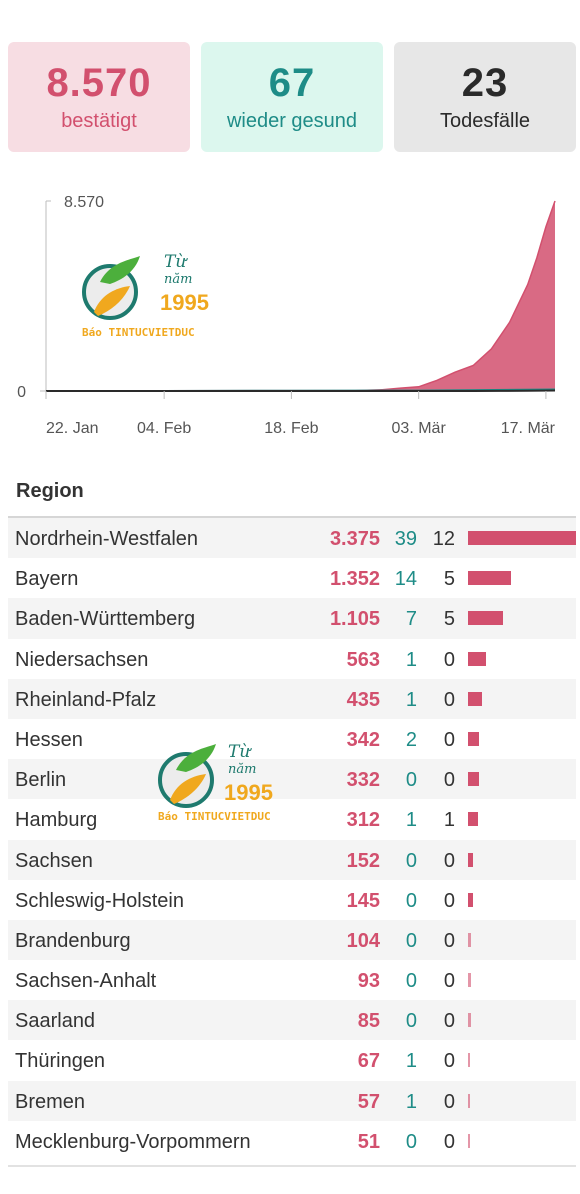 This screenshot has height=1194, width=580. I want to click on confirmed-card: 8.570 bestätigt, so click(99, 97).